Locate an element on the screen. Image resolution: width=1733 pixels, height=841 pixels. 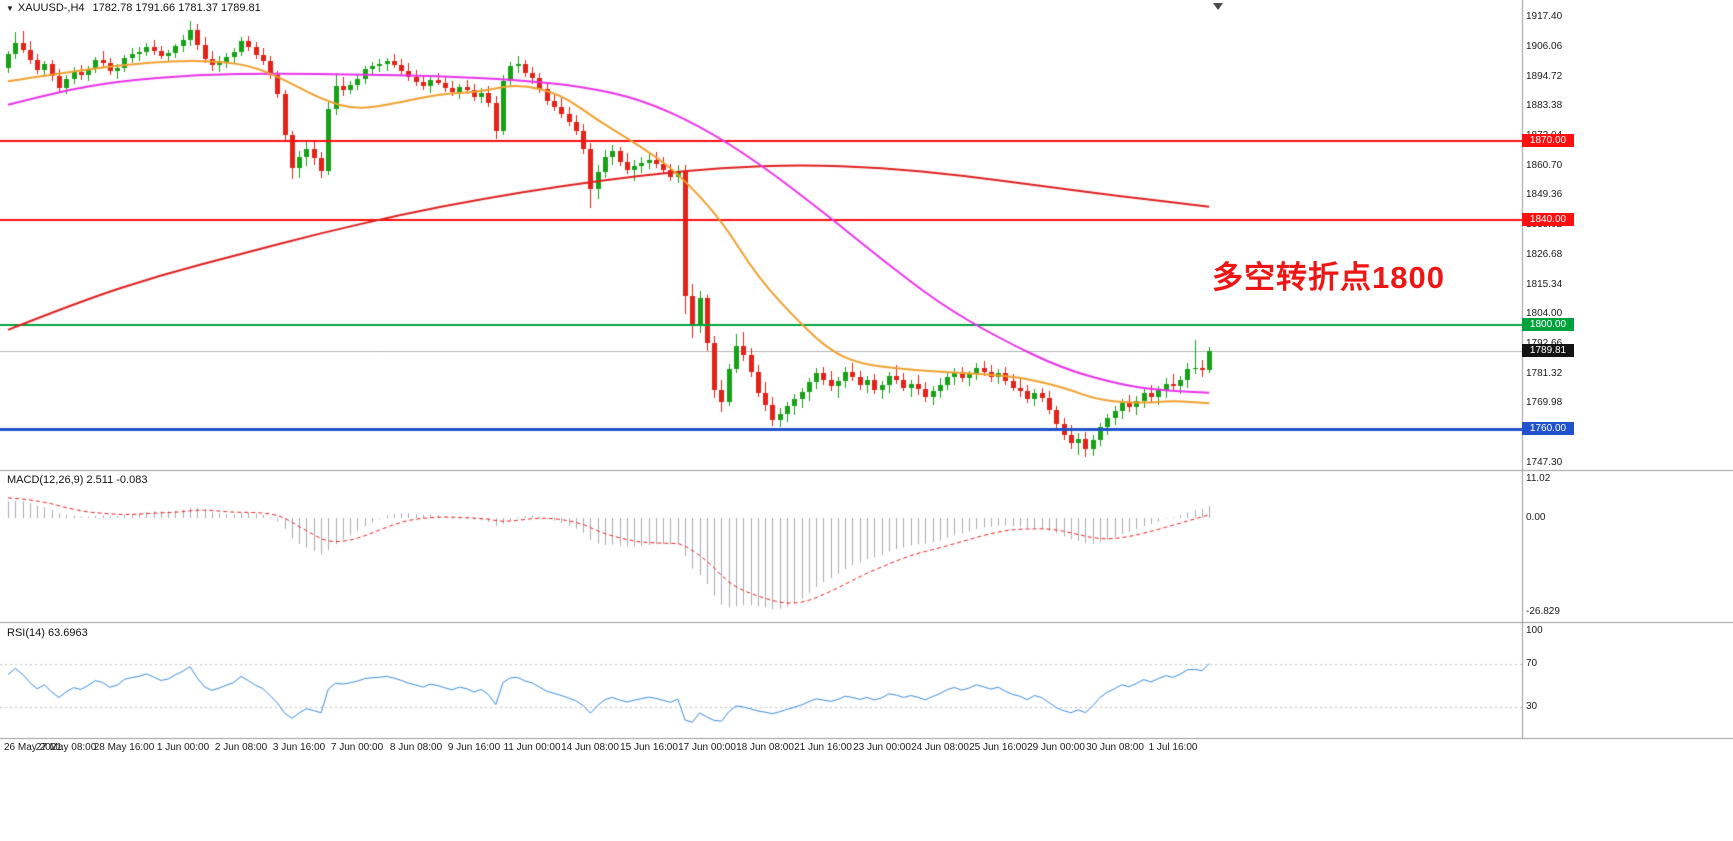
price-axis-label: 1883.38 is located at coordinates (1544, 105).